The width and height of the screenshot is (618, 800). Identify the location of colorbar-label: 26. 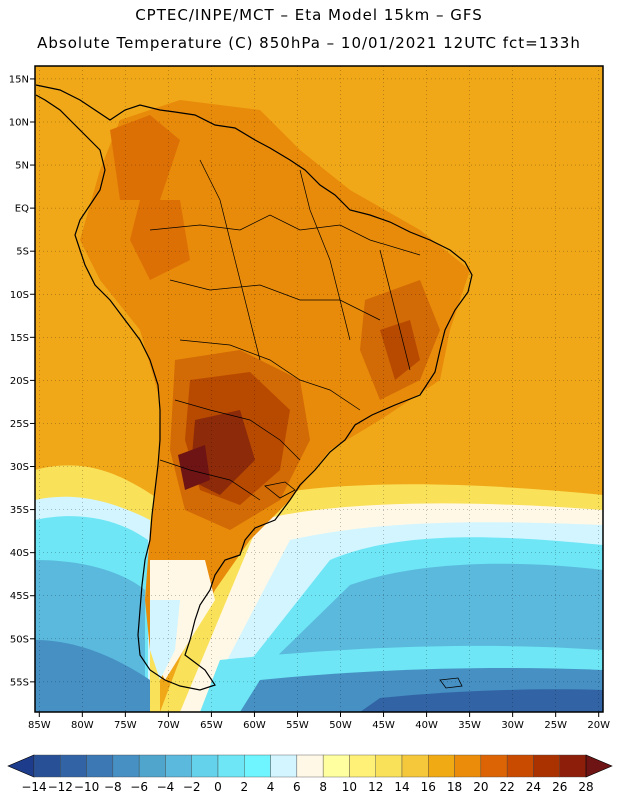
(559, 787).